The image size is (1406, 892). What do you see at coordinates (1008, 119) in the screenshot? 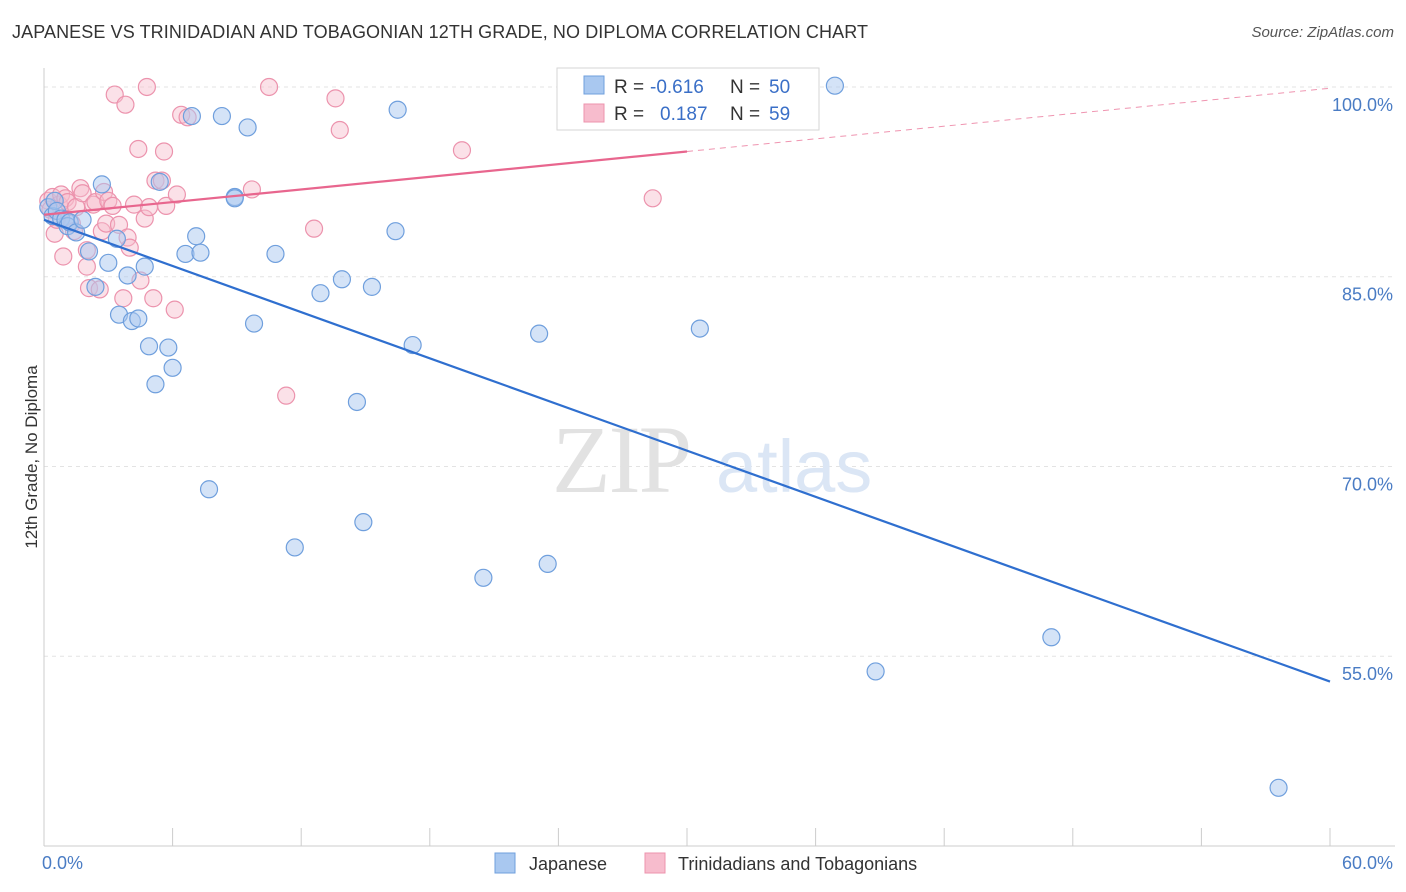
I see `trinidadian-trend-extension` at bounding box center [1008, 119].